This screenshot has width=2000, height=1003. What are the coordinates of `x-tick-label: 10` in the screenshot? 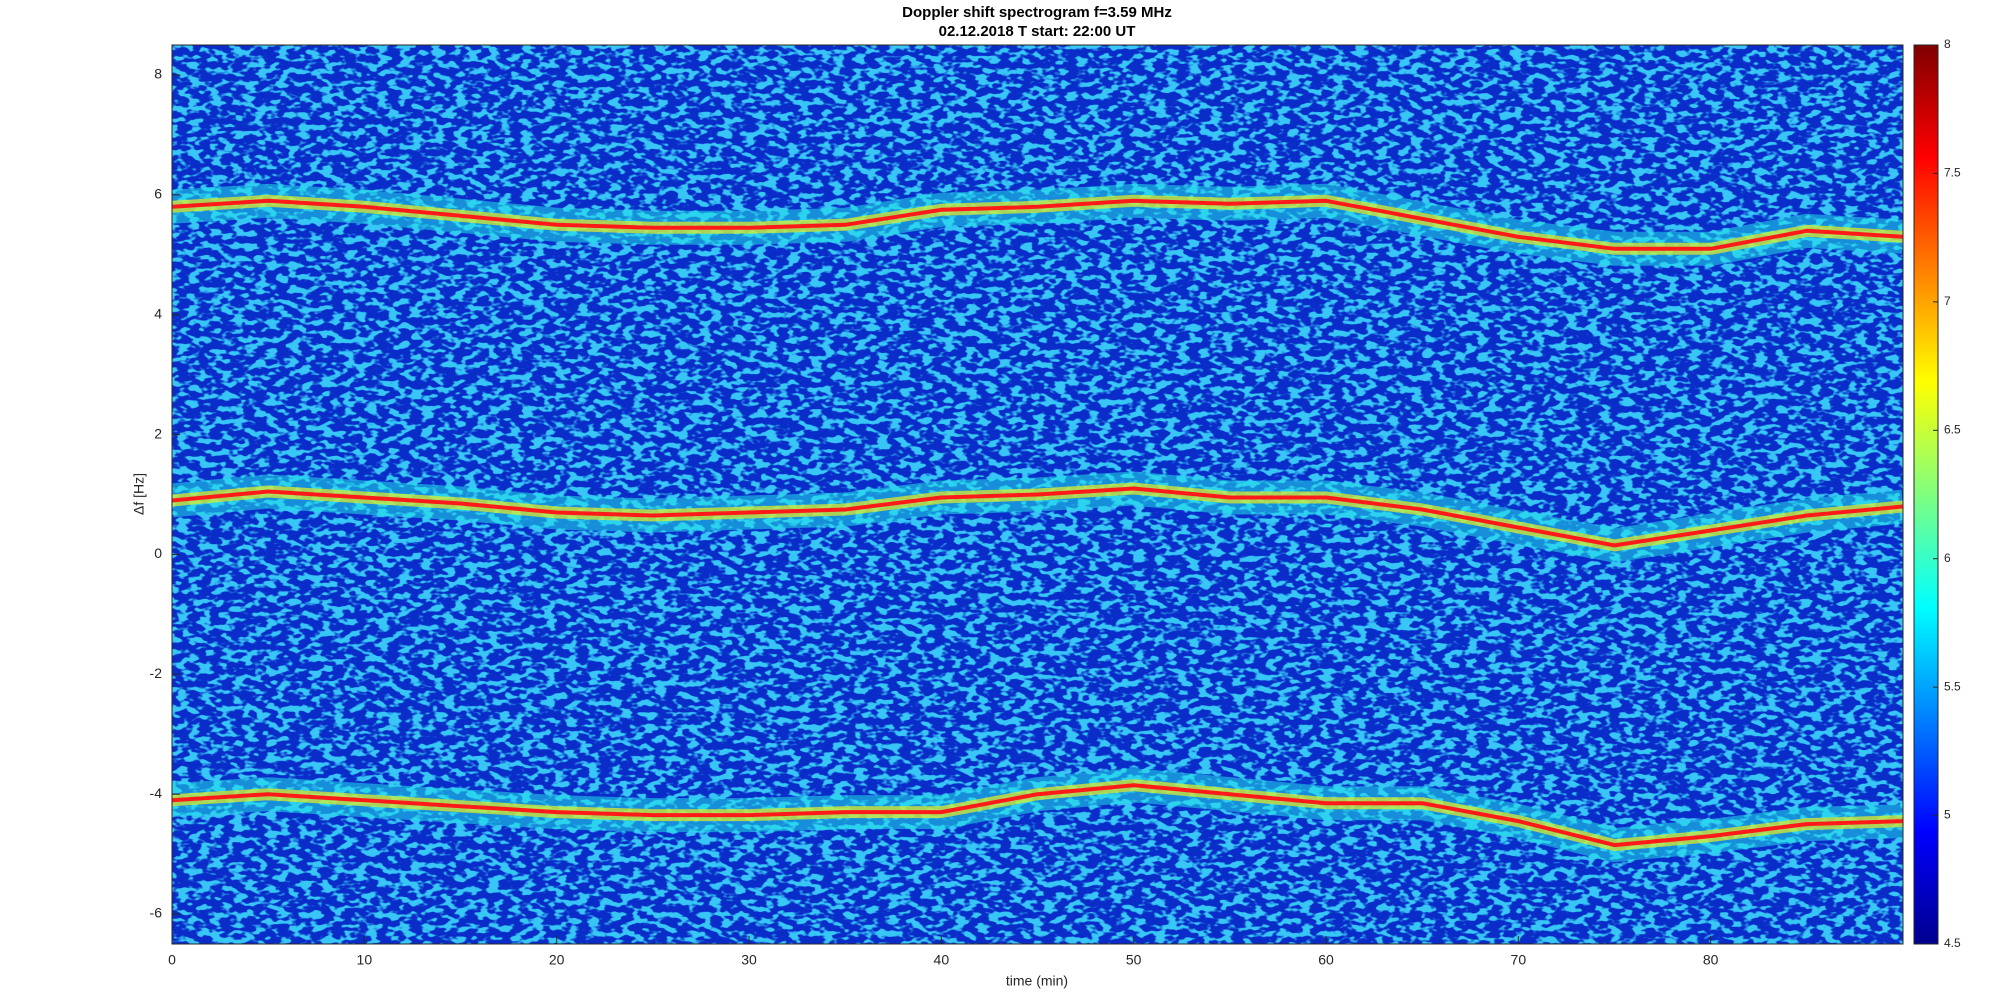 It's located at (365, 960).